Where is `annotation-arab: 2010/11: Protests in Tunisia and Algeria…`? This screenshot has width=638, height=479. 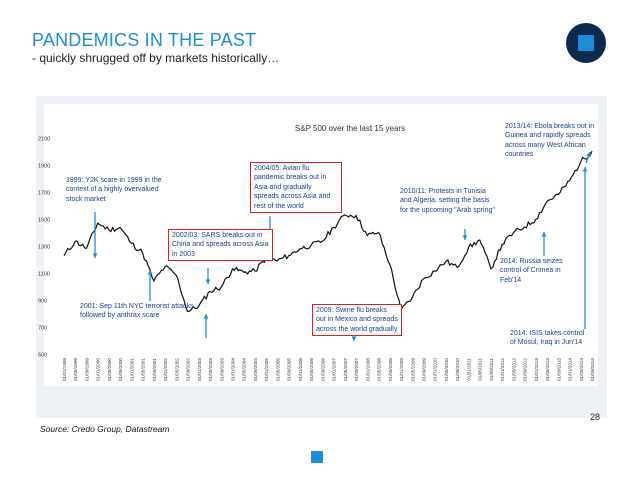 annotation-arab: 2010/11: Protests in Tunisia and Algeria… is located at coordinates (447, 201).